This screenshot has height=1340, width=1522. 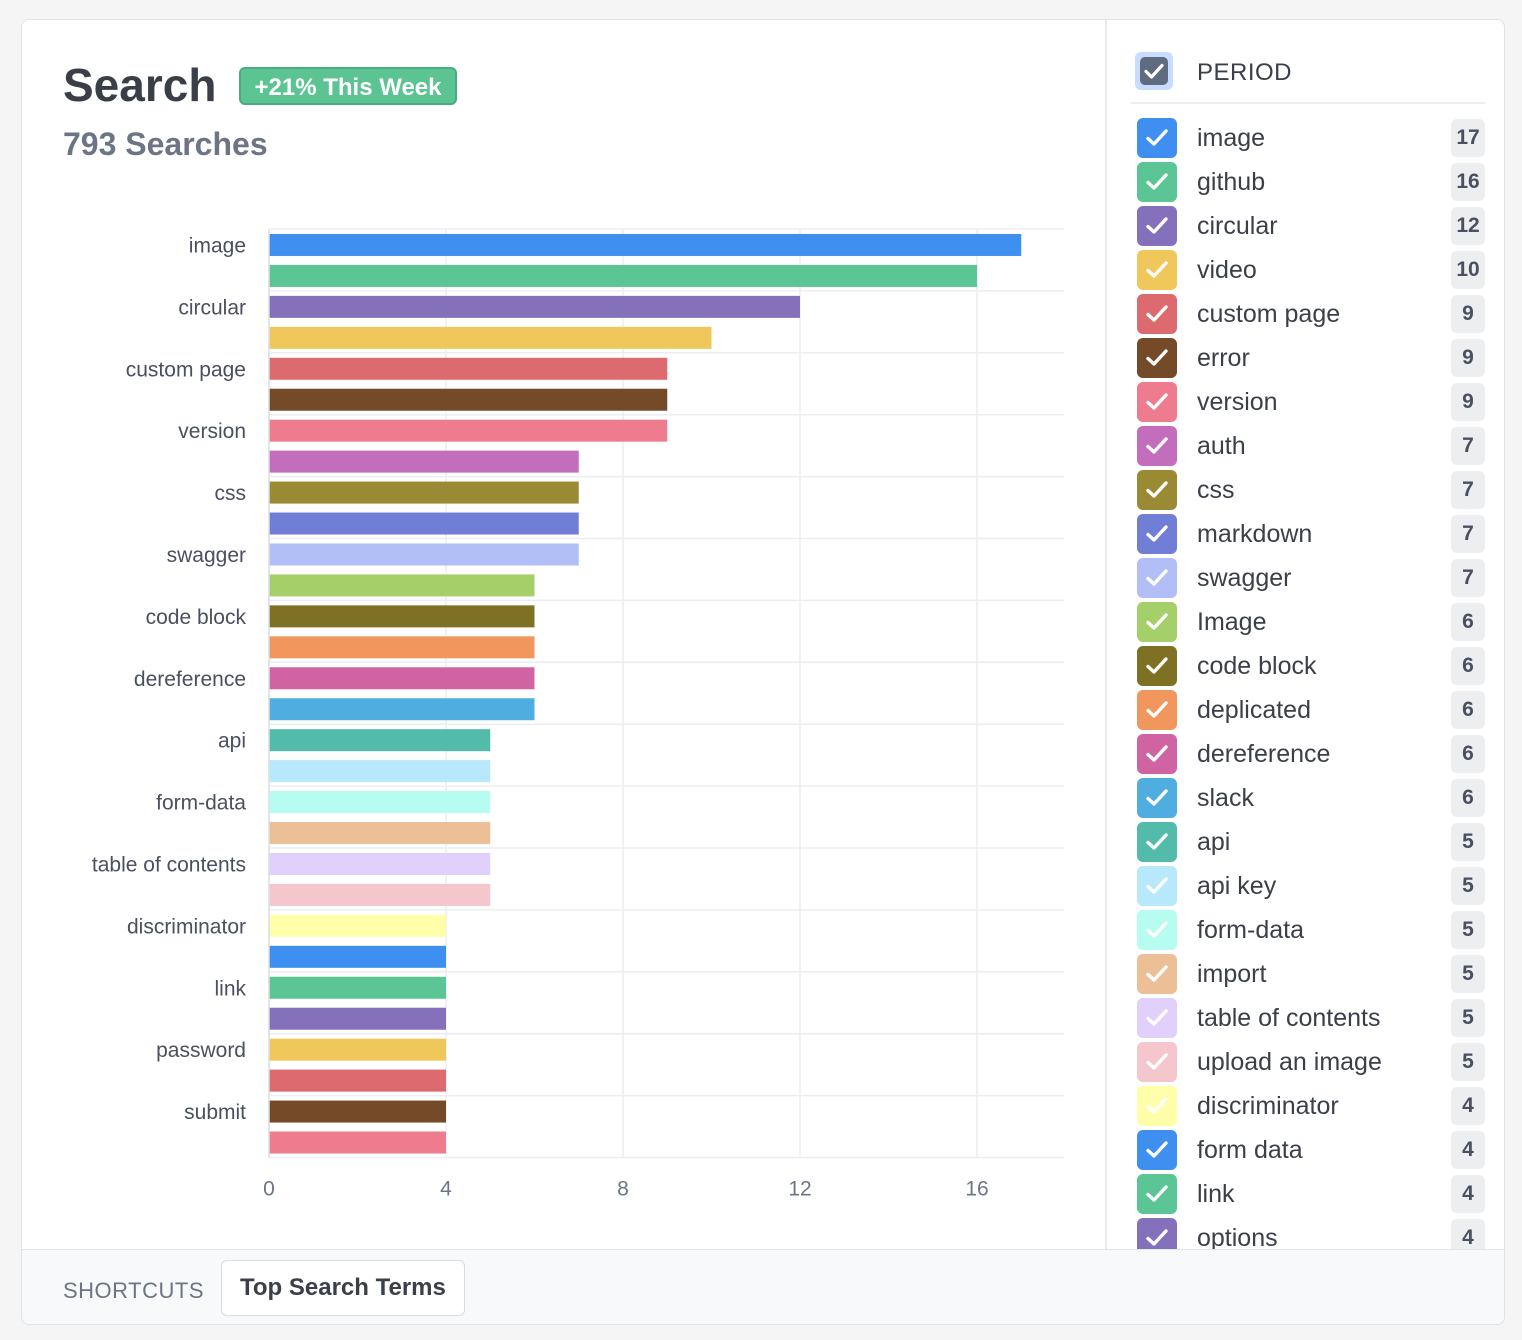 What do you see at coordinates (1468, 446) in the screenshot?
I see `legend-count: 7` at bounding box center [1468, 446].